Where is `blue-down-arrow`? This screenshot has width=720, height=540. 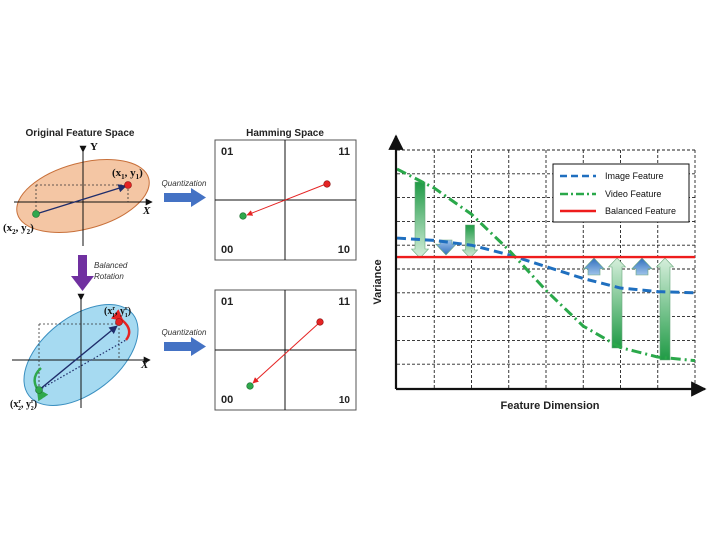 blue-down-arrow is located at coordinates (446, 247).